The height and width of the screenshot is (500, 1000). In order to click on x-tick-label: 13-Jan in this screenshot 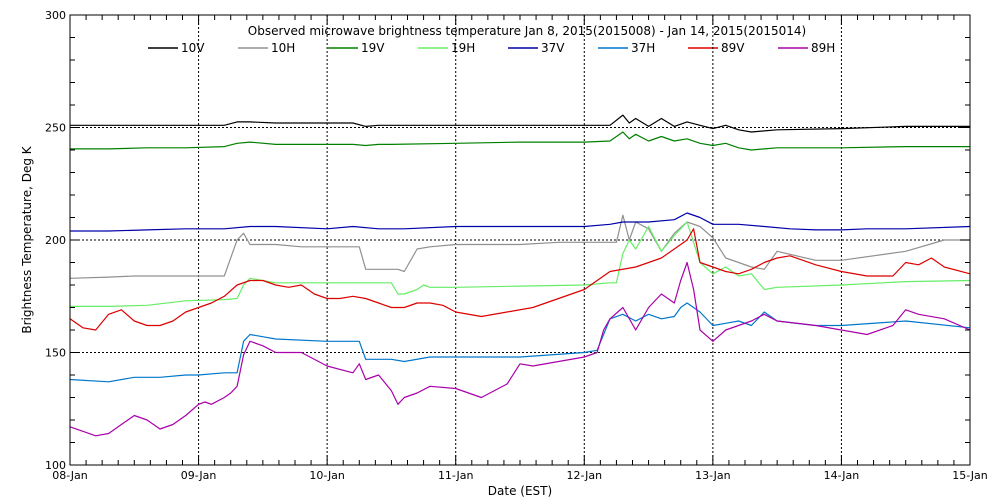, I will do `click(713, 475)`.